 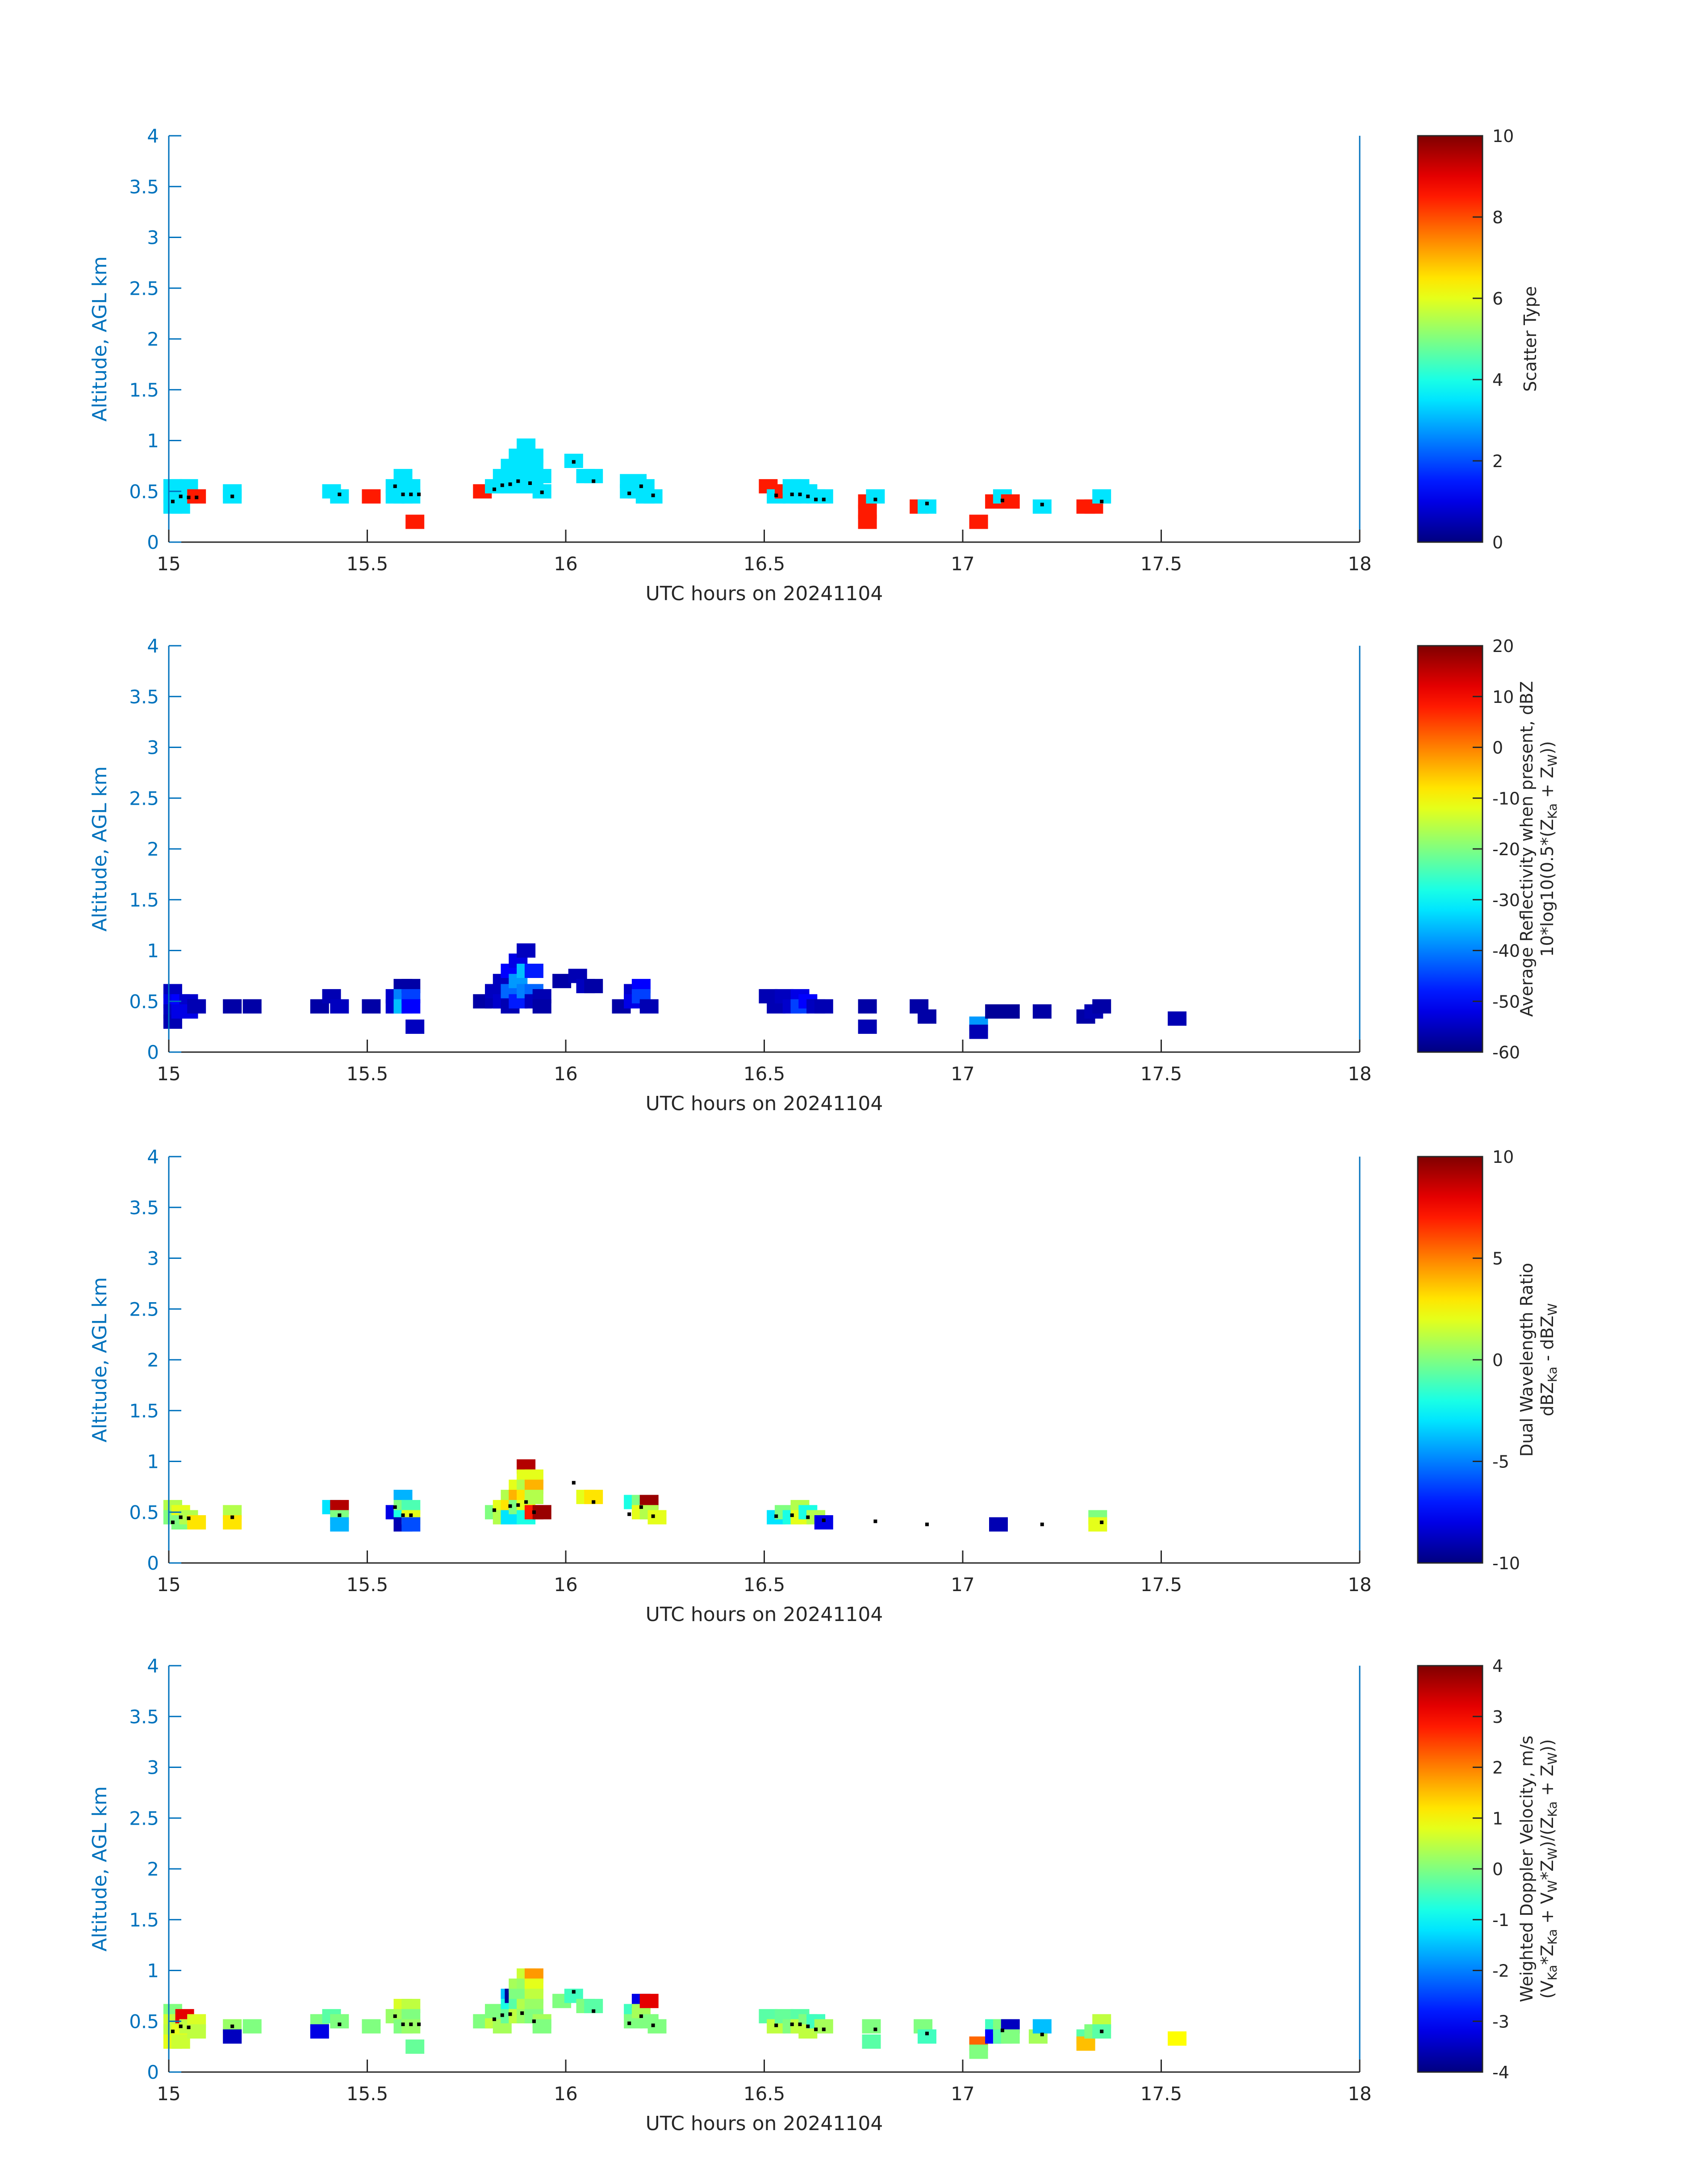 What do you see at coordinates (1547, 888) in the screenshot?
I see `colorbar-label-segment: 10*log10(0.5*(Z` at bounding box center [1547, 888].